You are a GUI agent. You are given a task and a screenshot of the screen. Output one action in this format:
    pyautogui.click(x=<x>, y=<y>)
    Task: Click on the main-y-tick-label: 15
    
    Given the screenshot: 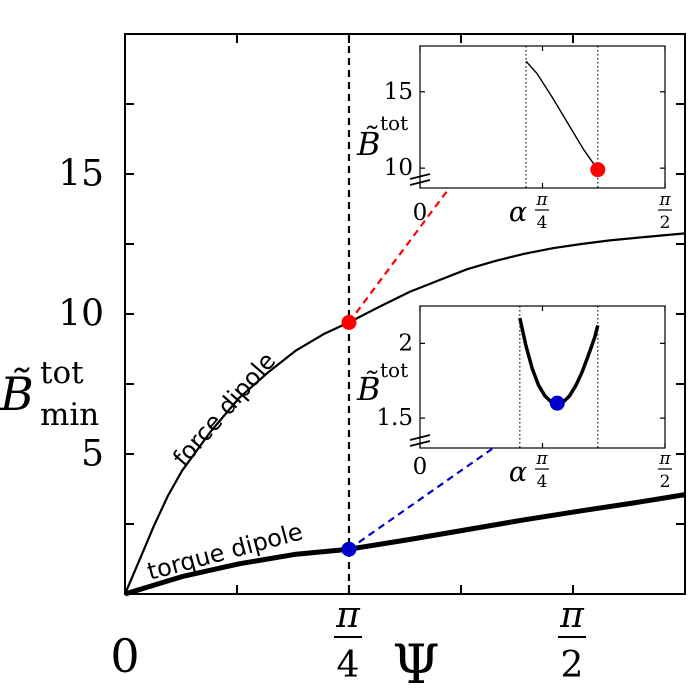 What is the action you would take?
    pyautogui.click(x=81, y=174)
    